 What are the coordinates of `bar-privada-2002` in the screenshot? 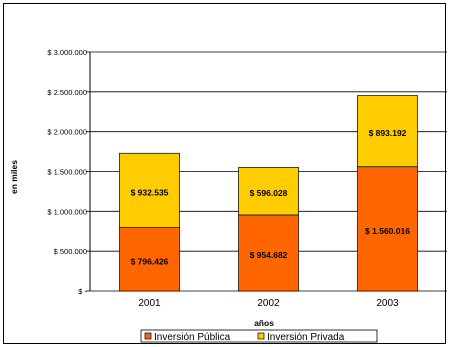 It's located at (268, 191).